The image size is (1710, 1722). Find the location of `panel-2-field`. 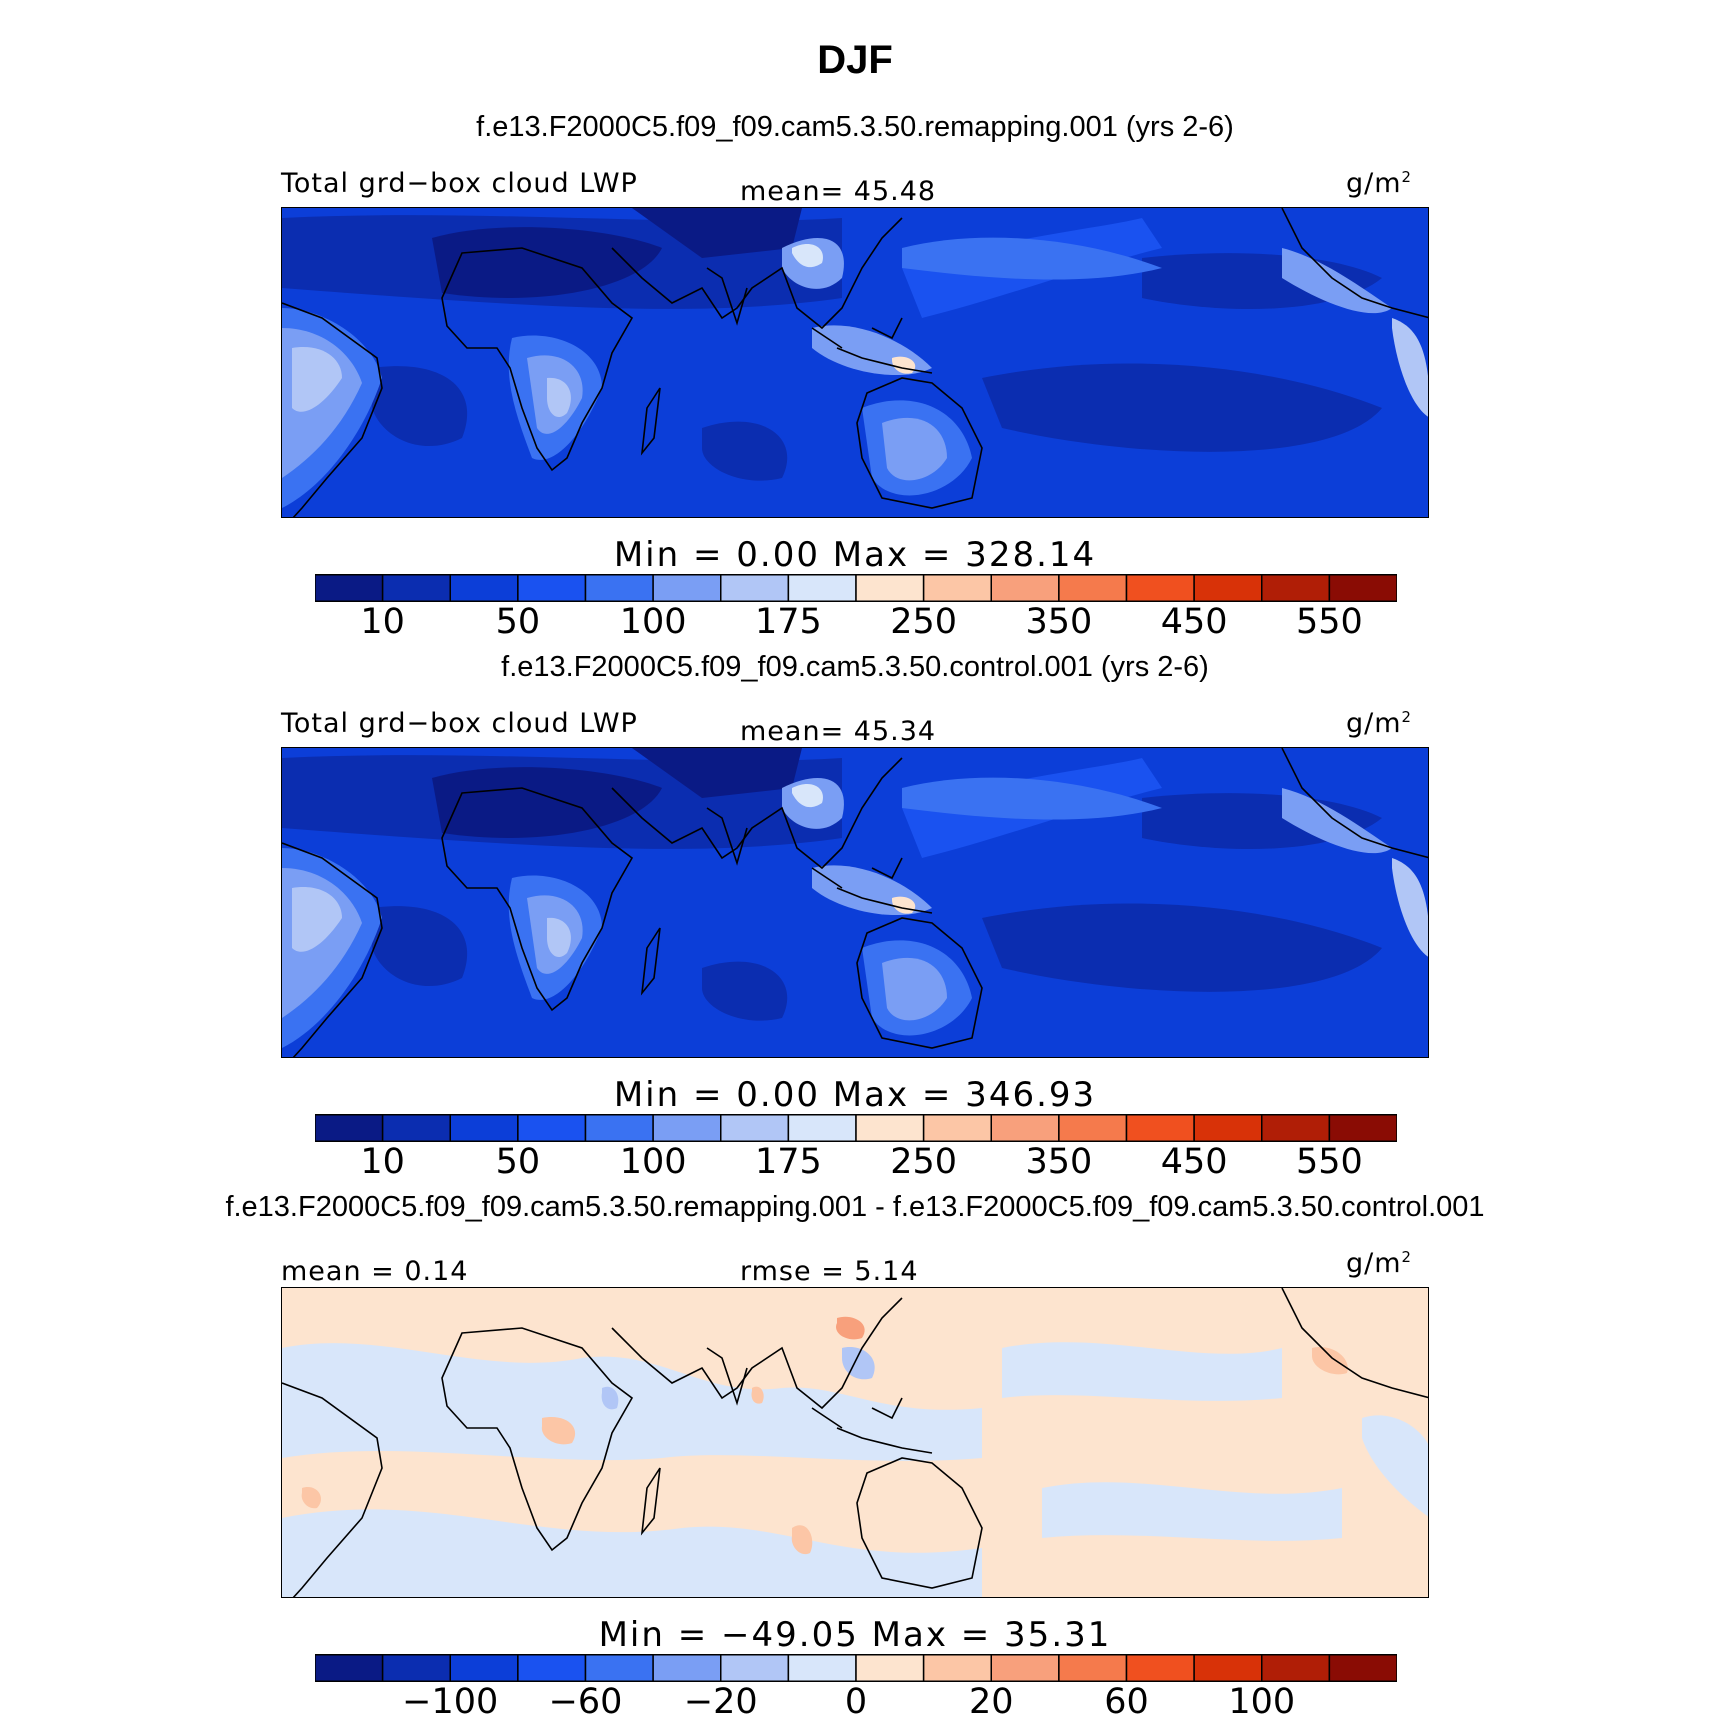

panel-2-field is located at coordinates (855, 902).